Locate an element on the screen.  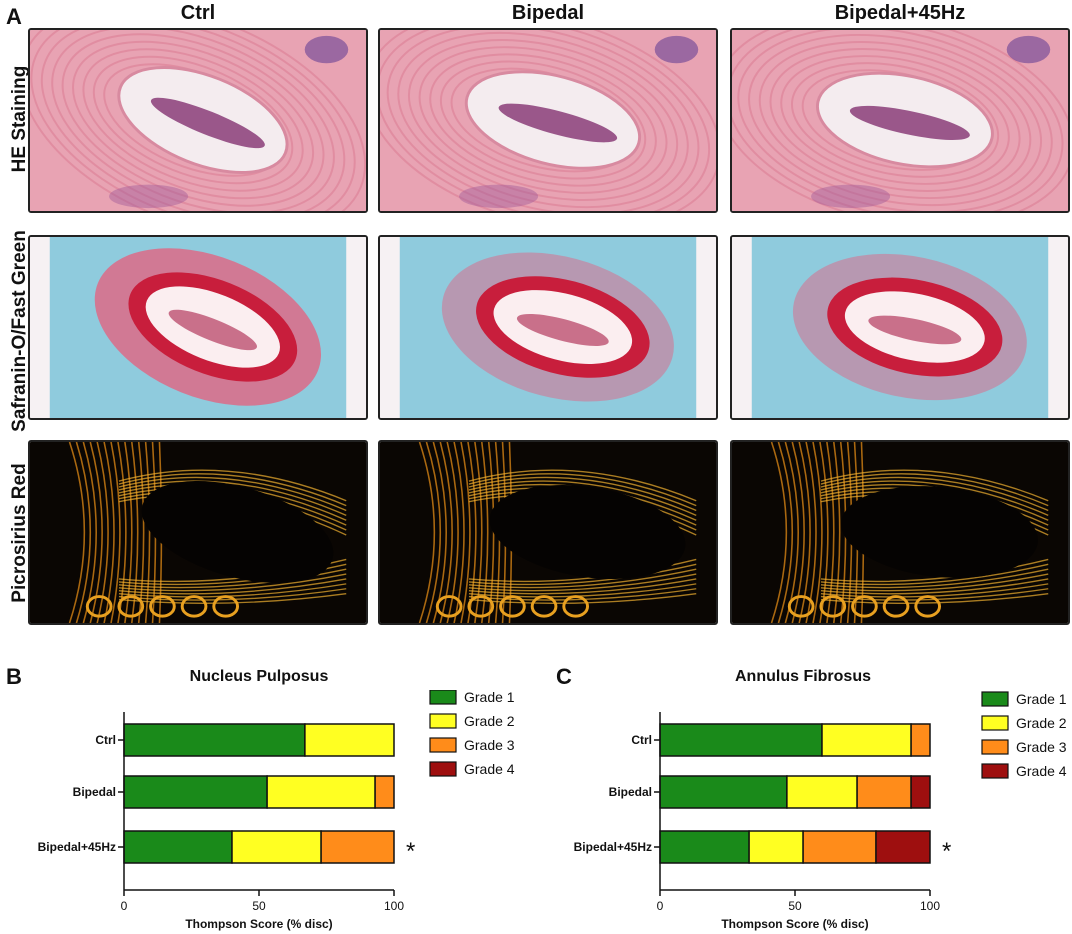
column-title-bipedal: Bipedal is located at coordinates (548, 13).